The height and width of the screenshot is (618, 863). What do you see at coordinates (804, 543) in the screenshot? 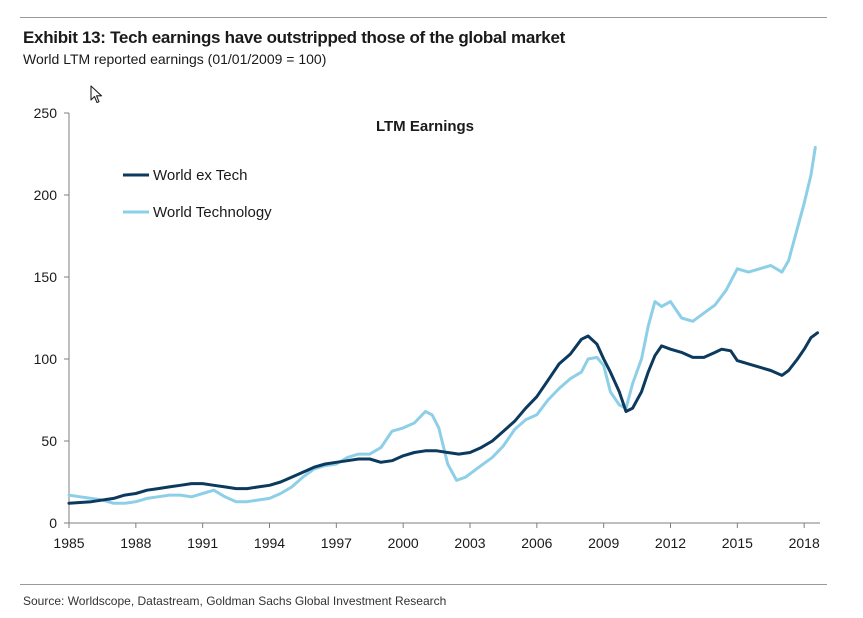
I see `x-tick-label: 2018` at bounding box center [804, 543].